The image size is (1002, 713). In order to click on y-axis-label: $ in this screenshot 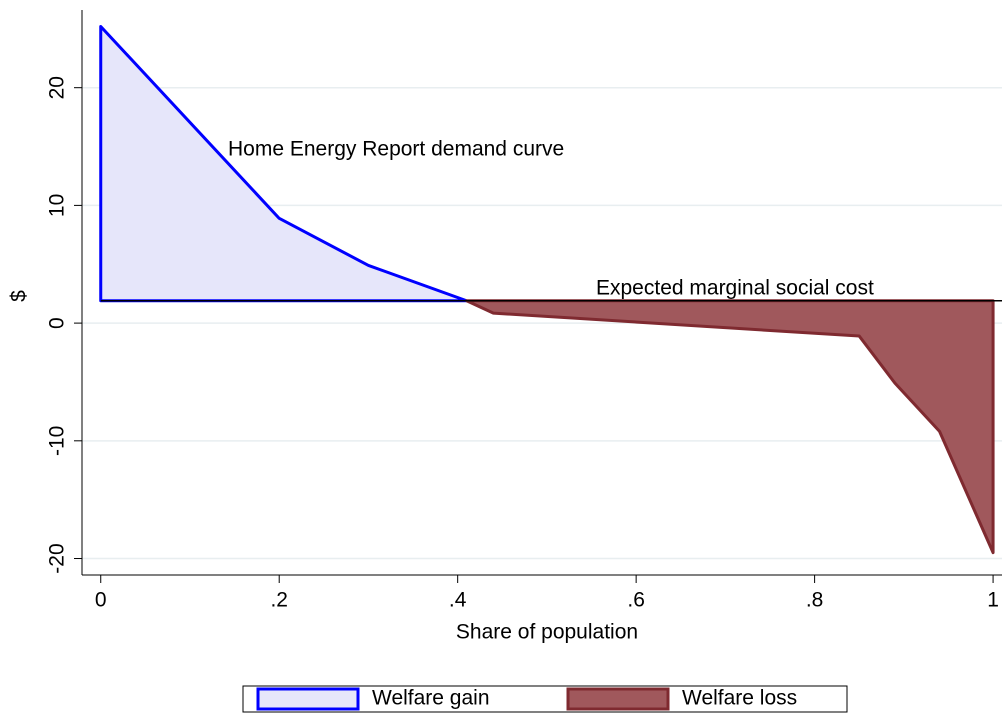, I will do `click(19, 296)`.